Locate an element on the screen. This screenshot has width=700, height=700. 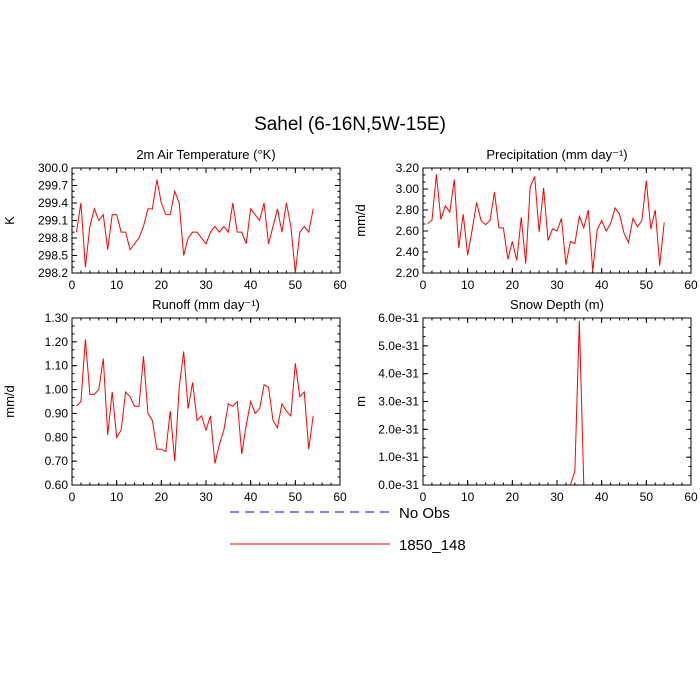
y-tick-label: 1.0e-31 is located at coordinates (398, 457).